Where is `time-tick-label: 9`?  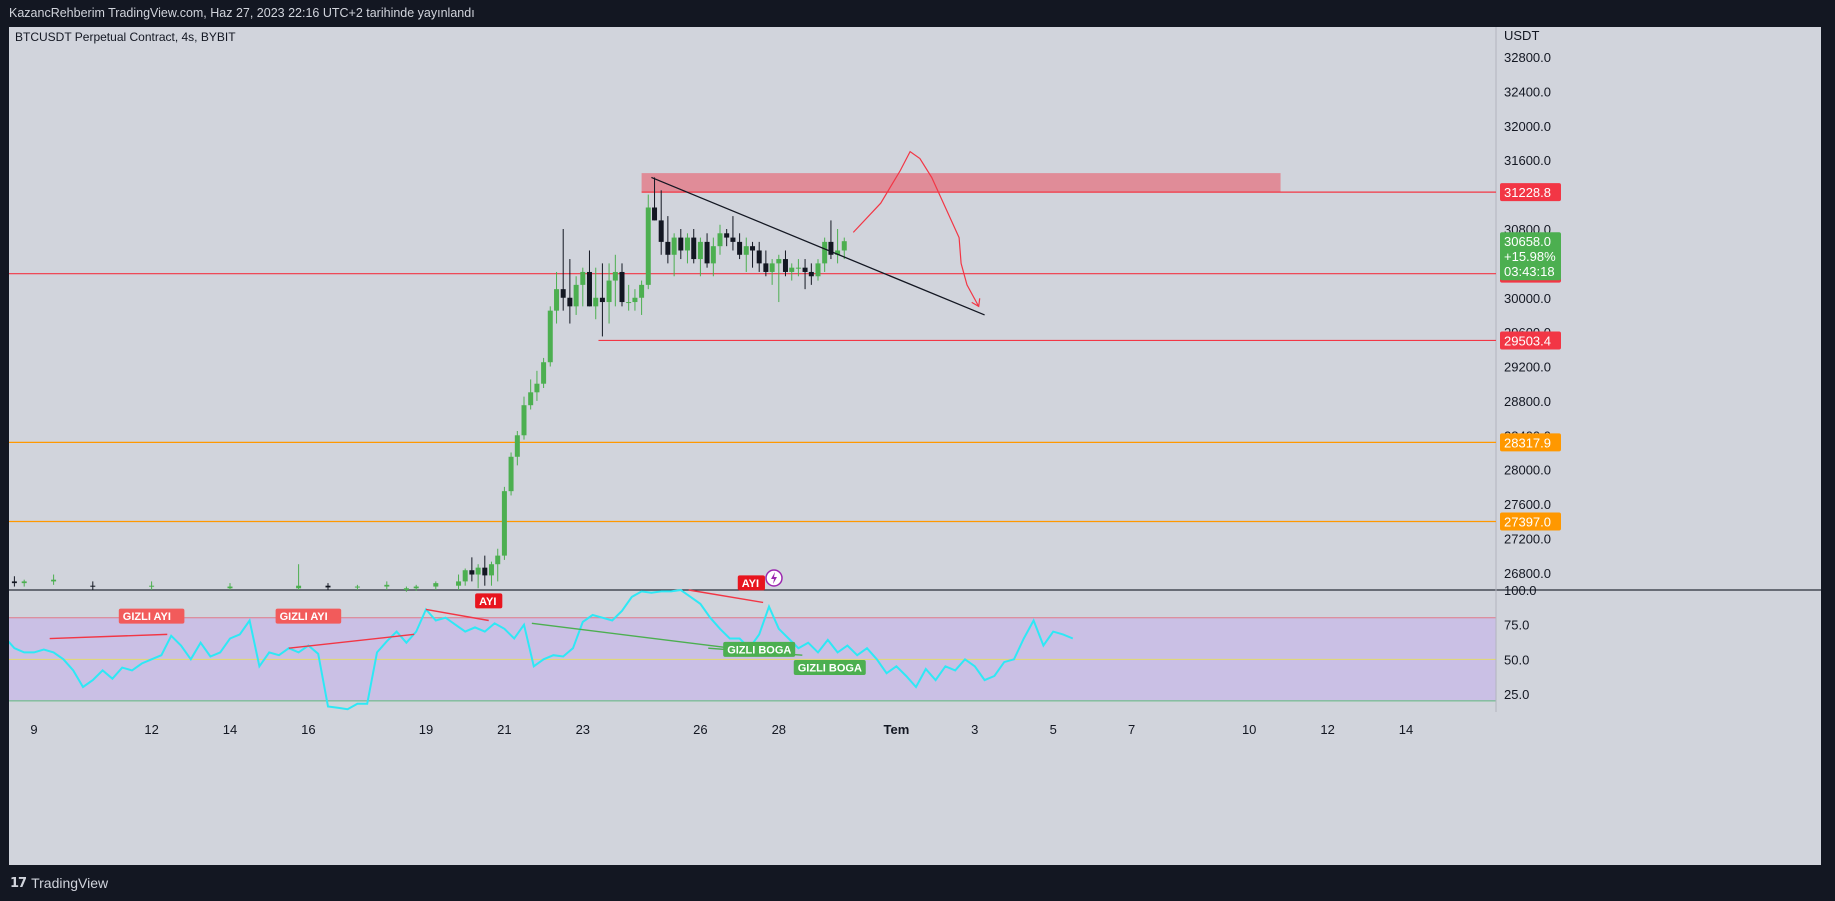 time-tick-label: 9 is located at coordinates (33, 729).